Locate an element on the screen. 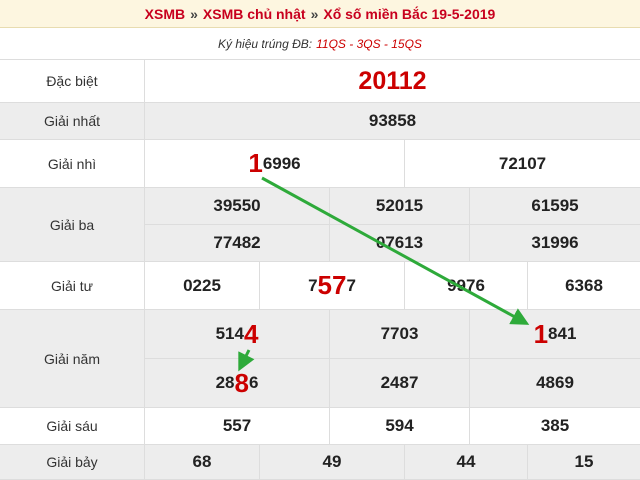 The image size is (640, 480). number: 31996 is located at coordinates (555, 242).